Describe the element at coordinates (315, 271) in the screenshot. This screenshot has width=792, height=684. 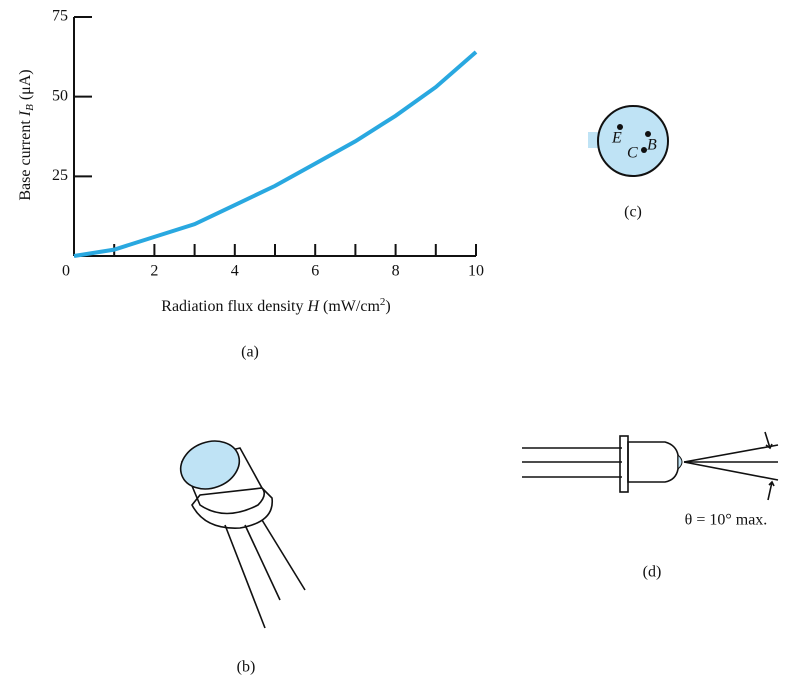
I see `x-tick-label: 6` at that location.